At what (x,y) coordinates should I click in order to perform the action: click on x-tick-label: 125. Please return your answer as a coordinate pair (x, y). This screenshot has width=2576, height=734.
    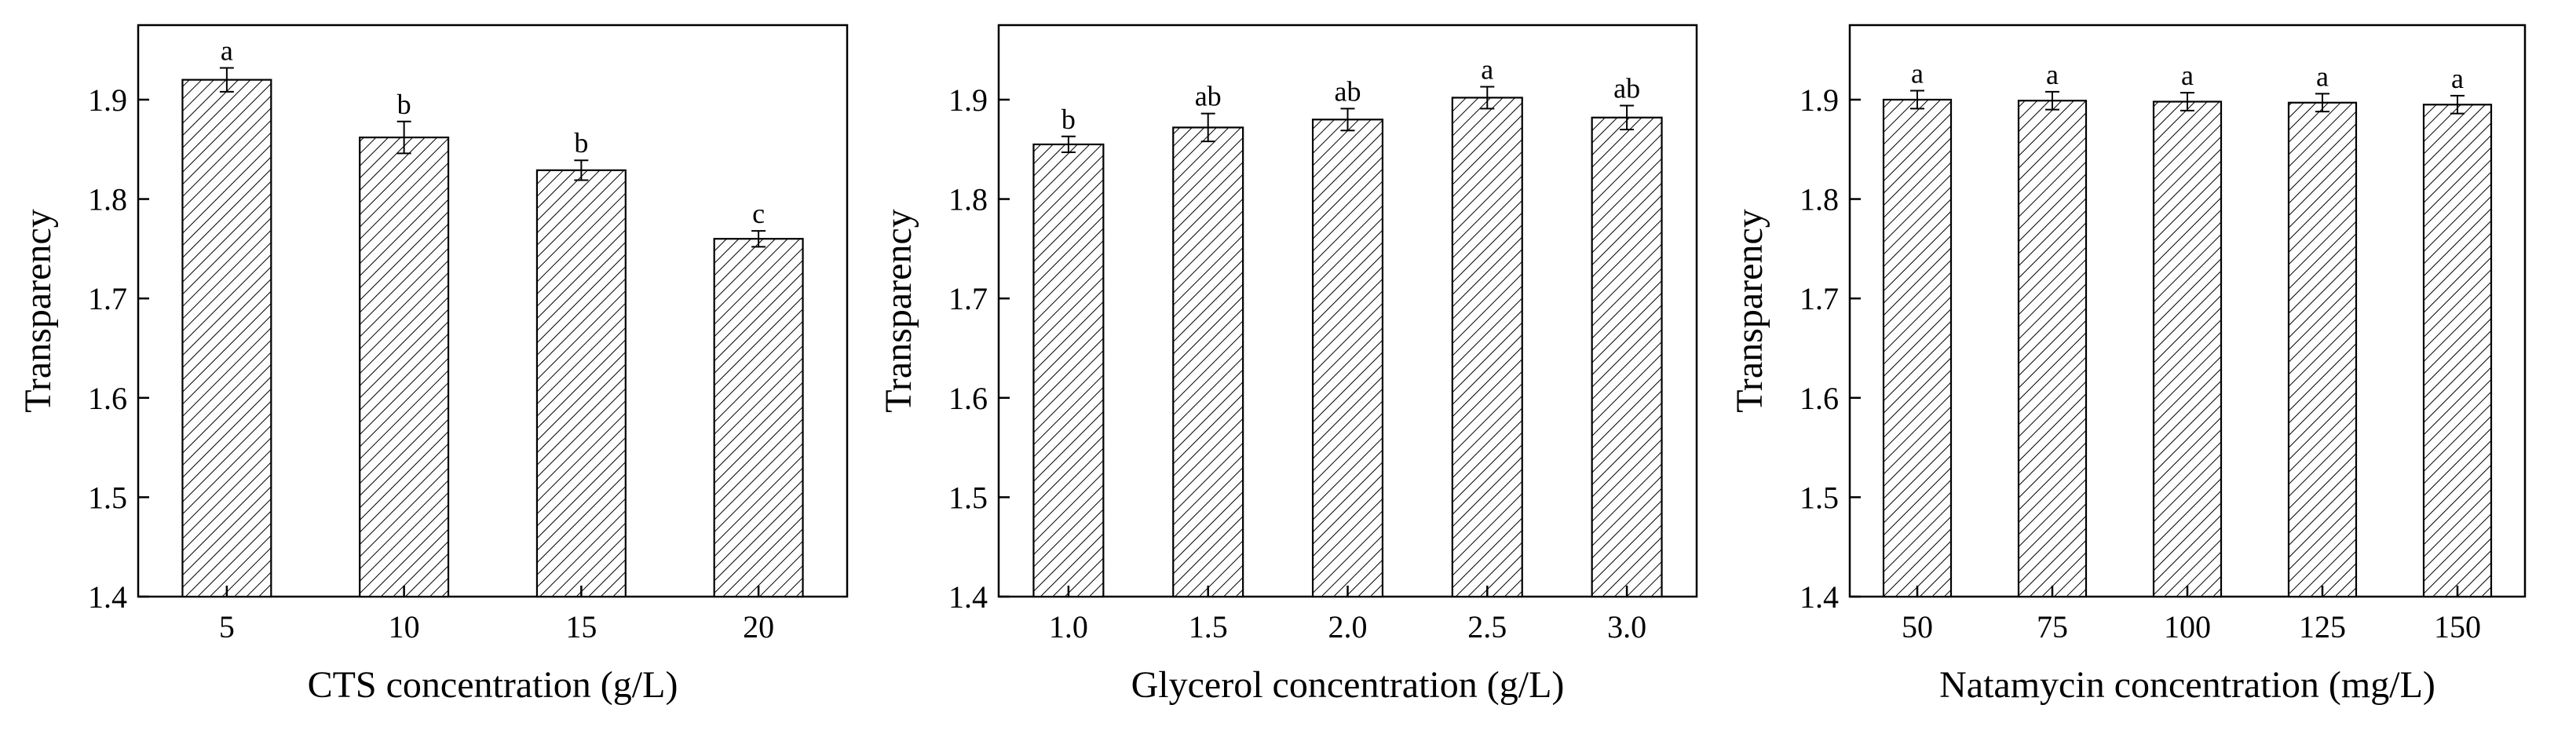
    Looking at the image, I should click on (2322, 627).